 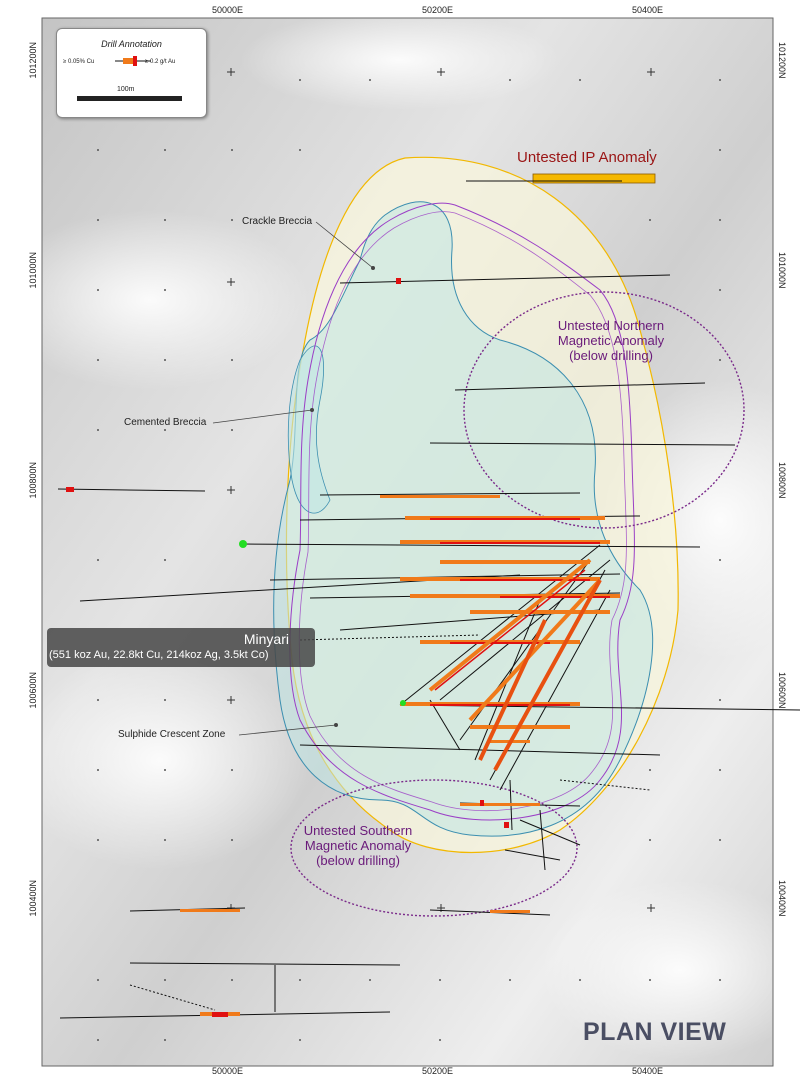 I want to click on northern-magnetic-anomaly, so click(x=604, y=410).